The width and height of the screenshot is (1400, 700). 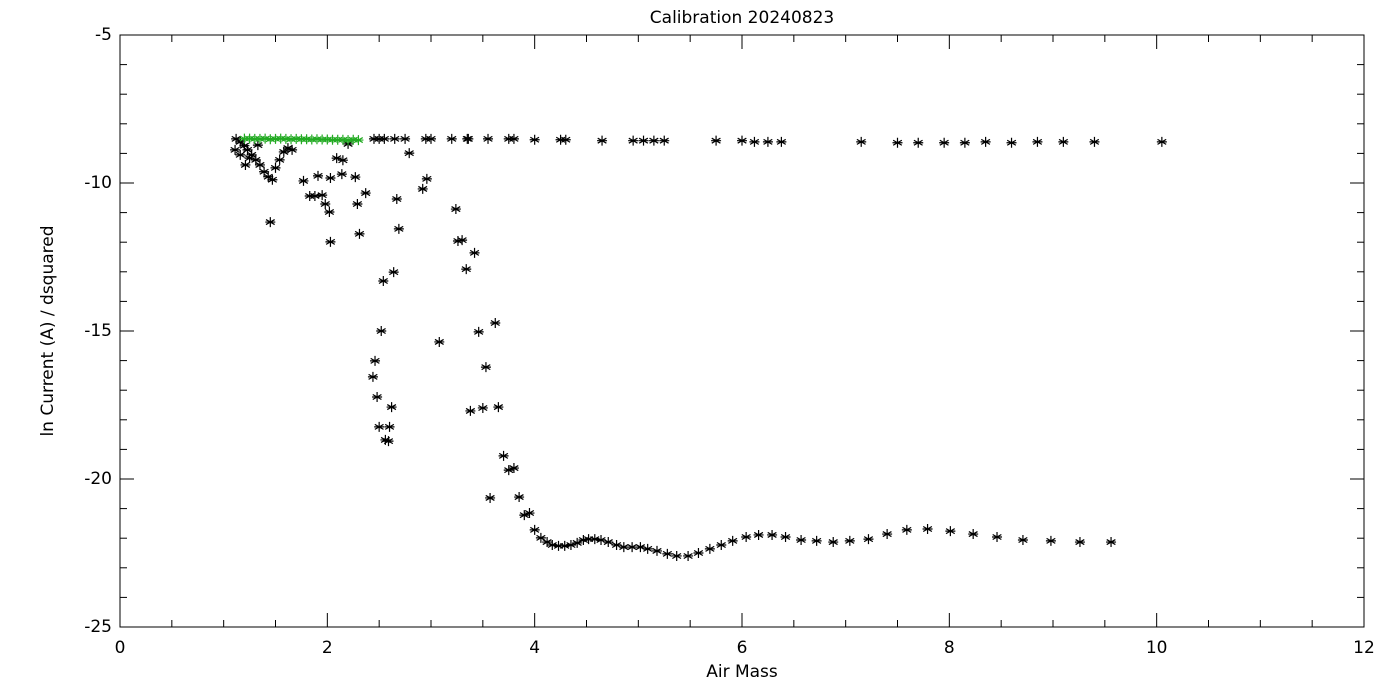 I want to click on x-tick-label: 2, so click(x=327, y=648).